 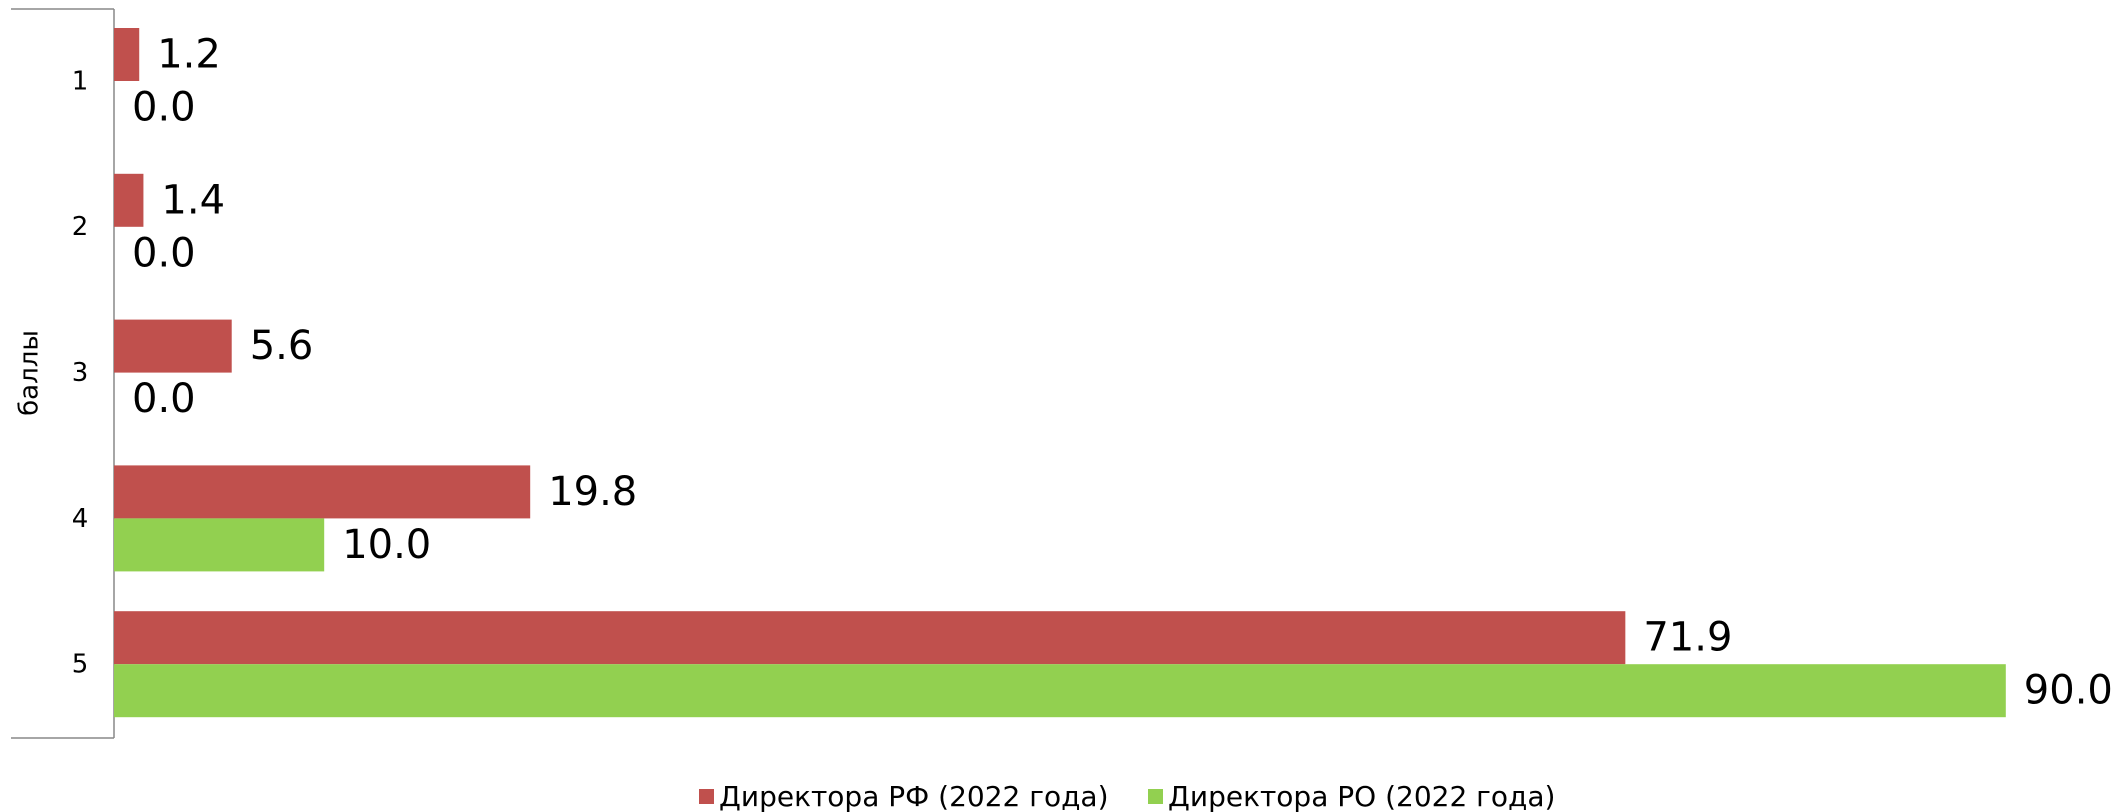 What do you see at coordinates (386, 545) in the screenshot?
I see `value-label: 10.0` at bounding box center [386, 545].